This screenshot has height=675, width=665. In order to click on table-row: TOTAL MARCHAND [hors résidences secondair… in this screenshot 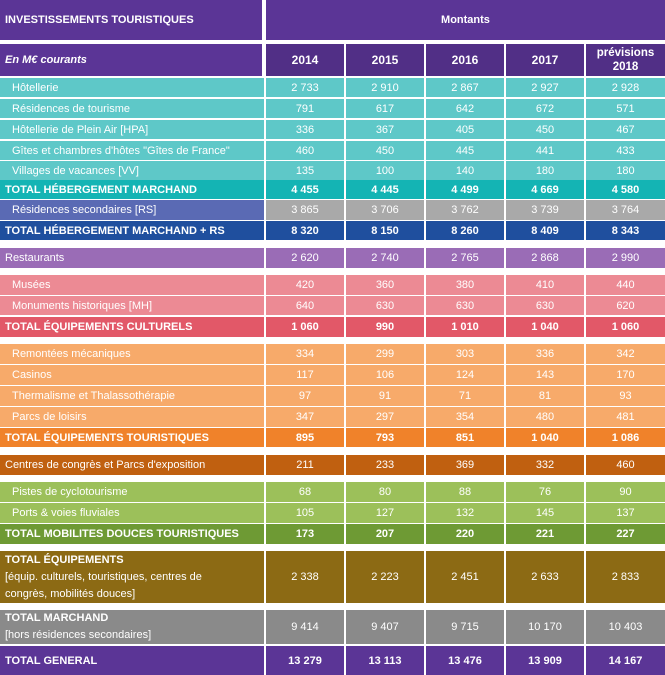, I will do `click(332, 627)`.